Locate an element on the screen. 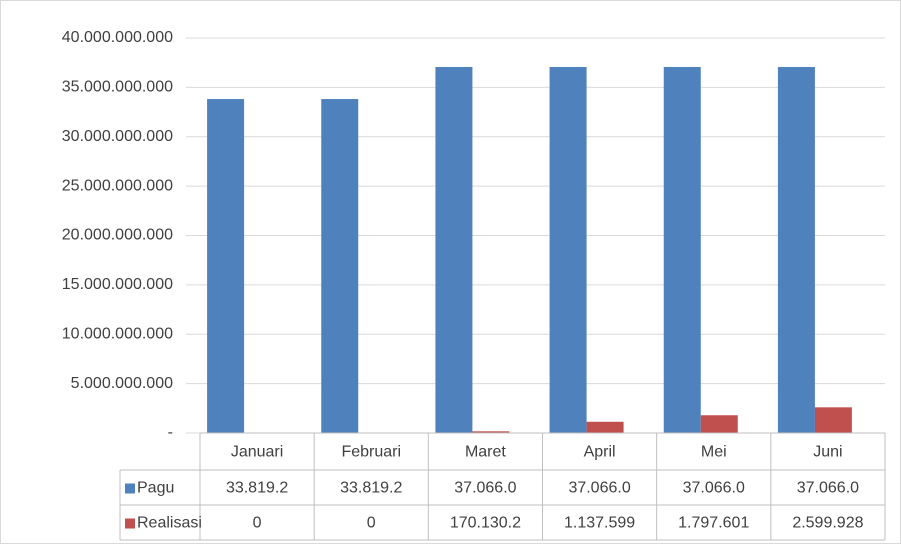  y-tick-label: 30.000.000.000 is located at coordinates (117, 136).